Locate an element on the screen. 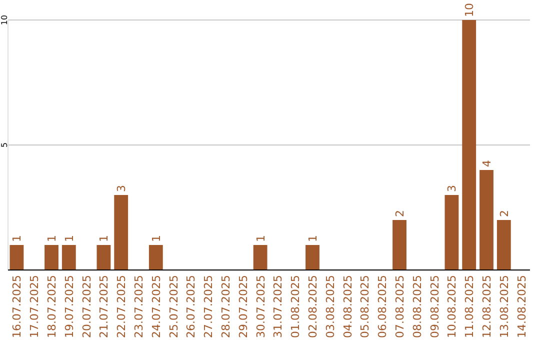 The image size is (540, 340). x-tick-label: 24.07.2025 is located at coordinates (156, 306).